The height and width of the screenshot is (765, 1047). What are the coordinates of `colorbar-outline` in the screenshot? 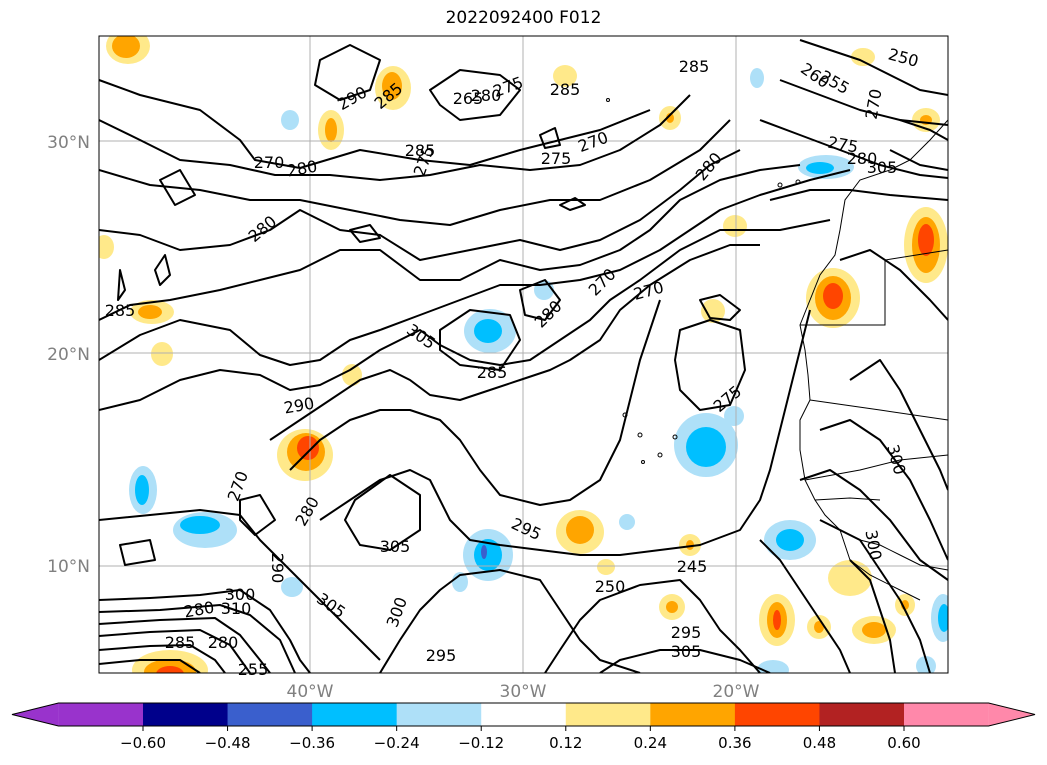 It's located at (523, 714).